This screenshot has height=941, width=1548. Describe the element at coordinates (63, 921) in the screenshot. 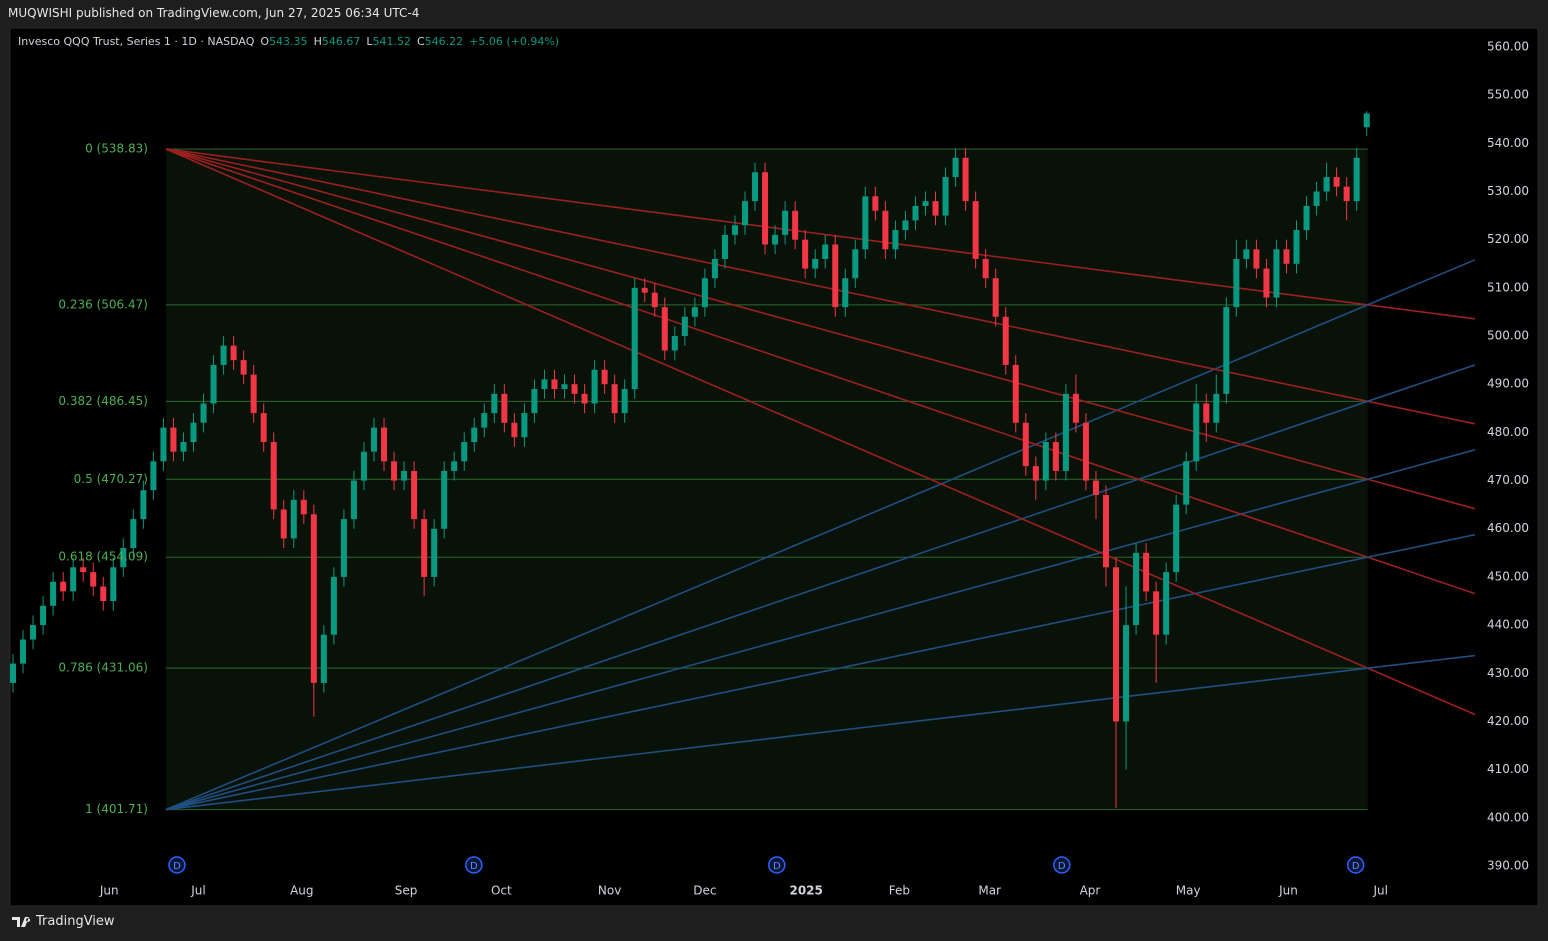

I see `footer: TradingView` at that location.